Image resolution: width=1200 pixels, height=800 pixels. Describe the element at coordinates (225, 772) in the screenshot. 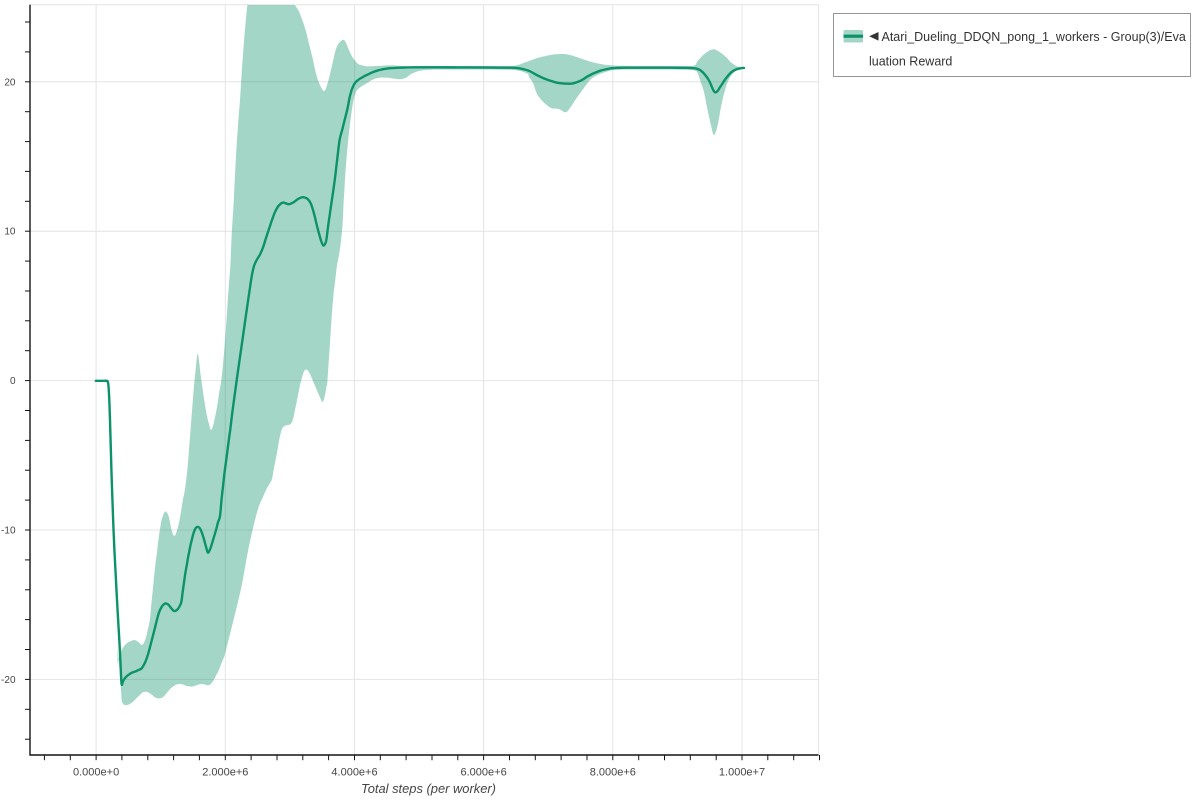

I see `svg-text: 2.000e+6` at that location.